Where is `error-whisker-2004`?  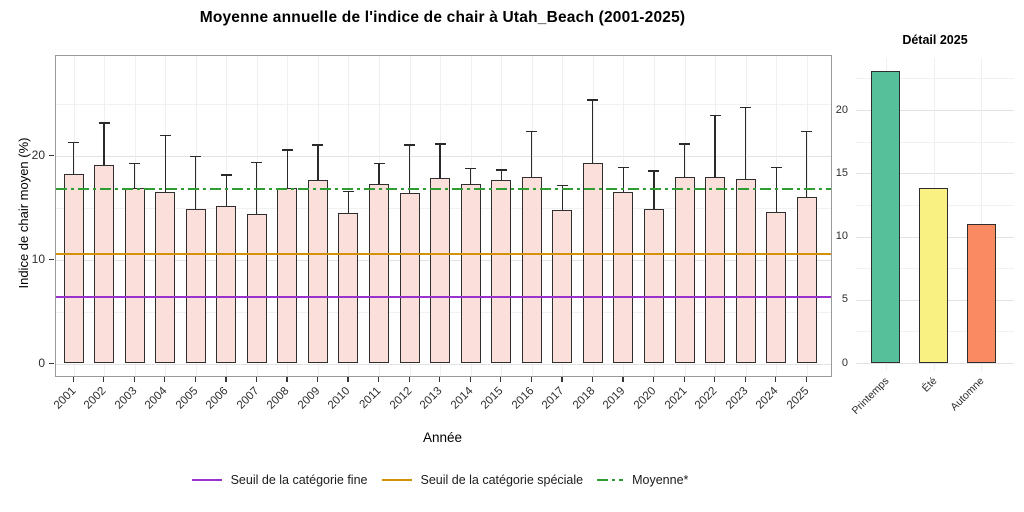
error-whisker-2004 is located at coordinates (165, 163).